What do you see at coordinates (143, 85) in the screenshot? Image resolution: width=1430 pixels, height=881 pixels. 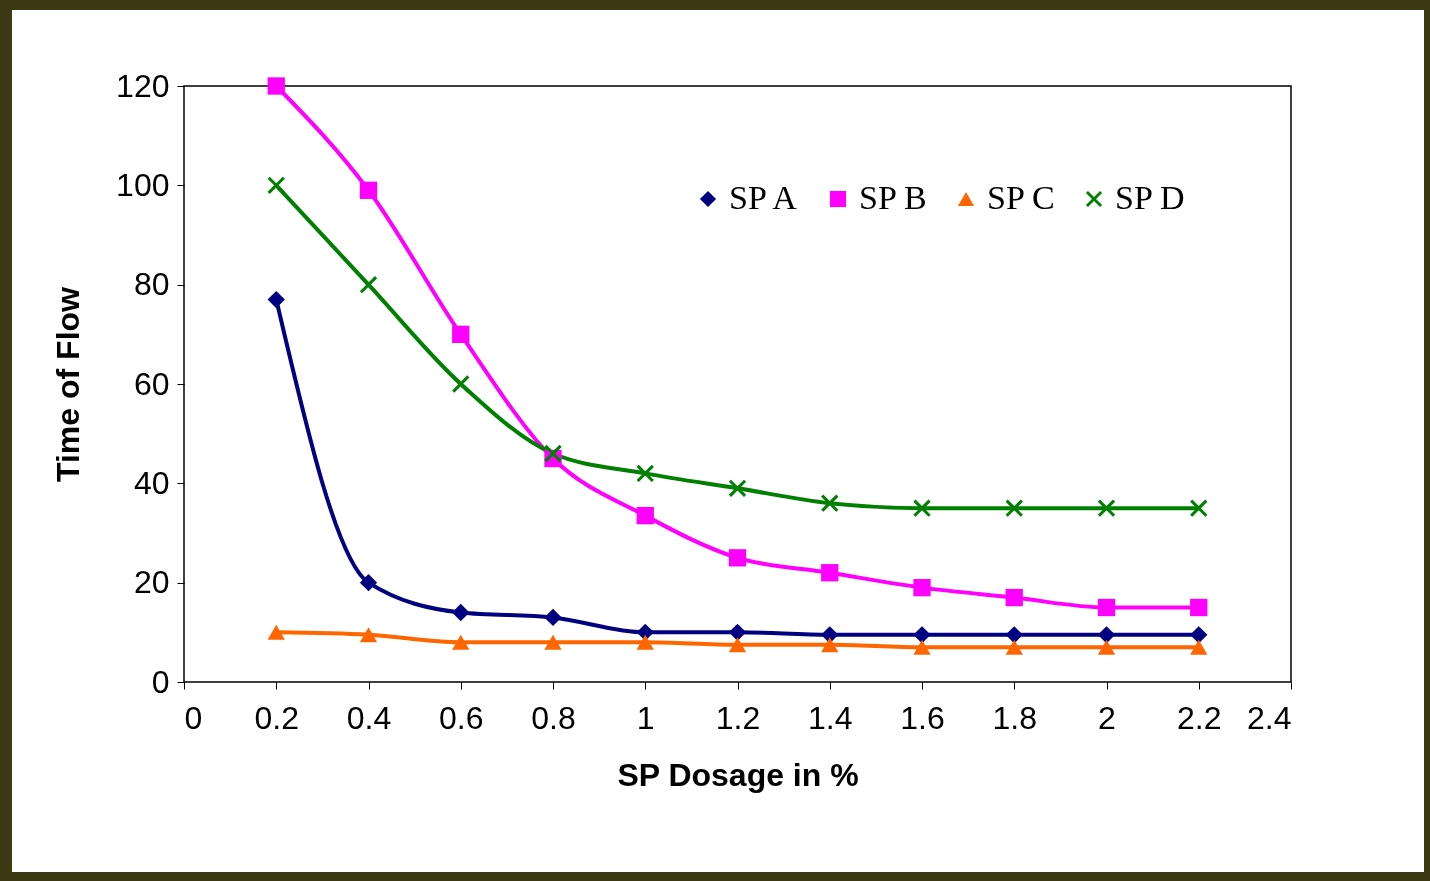 I see `y-tick-label: 120` at bounding box center [143, 85].